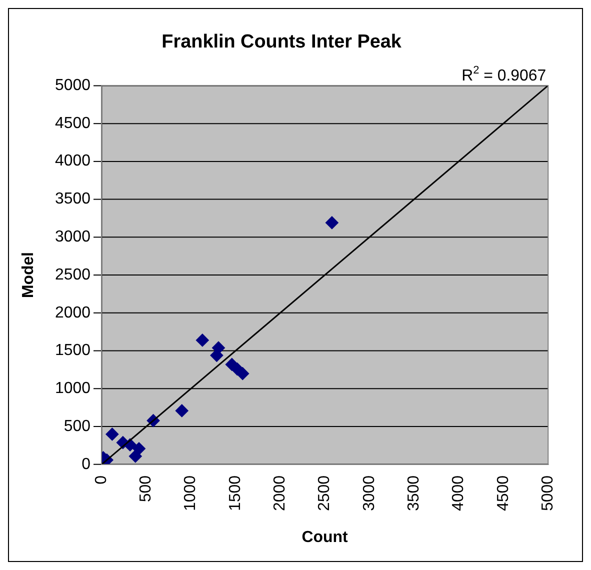 This screenshot has width=591, height=570. Describe the element at coordinates (325, 537) in the screenshot. I see `x-axis-title: Count` at that location.